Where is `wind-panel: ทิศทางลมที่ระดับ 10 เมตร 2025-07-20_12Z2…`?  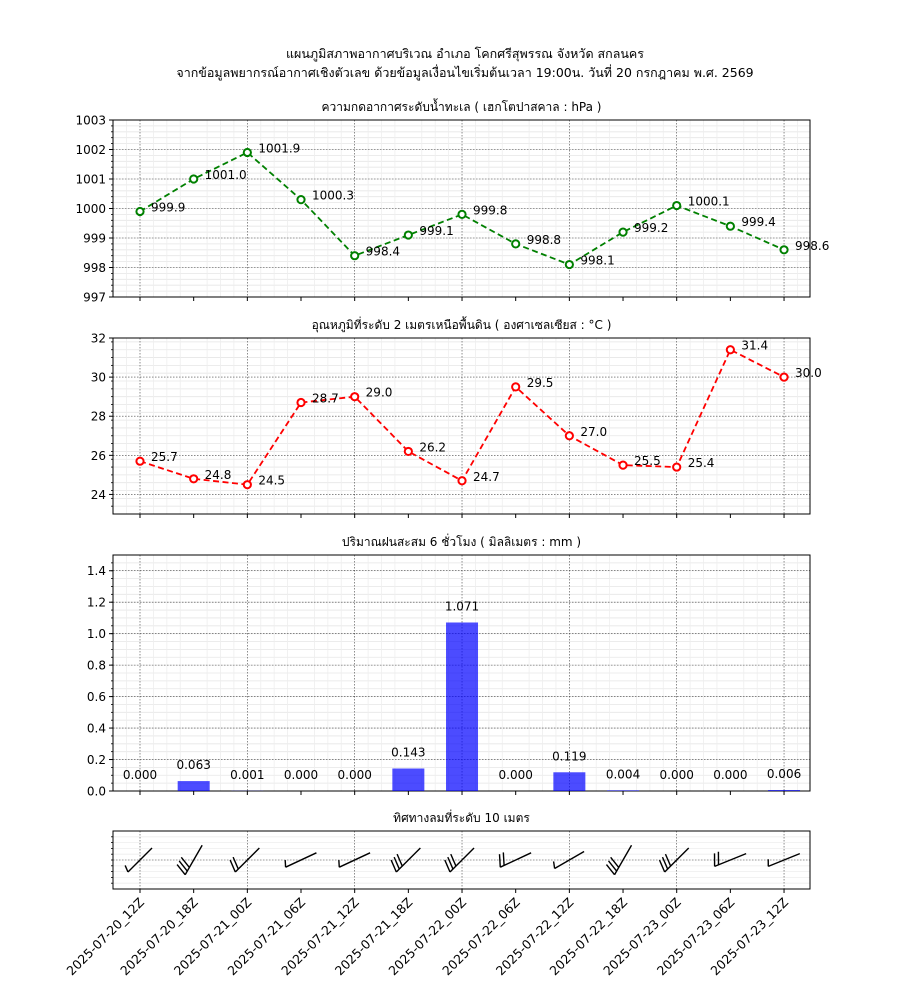 wind-panel: ทิศทางลมที่ระดับ 10 เมตร 2025-07-20_12Z2… is located at coordinates (437, 893).